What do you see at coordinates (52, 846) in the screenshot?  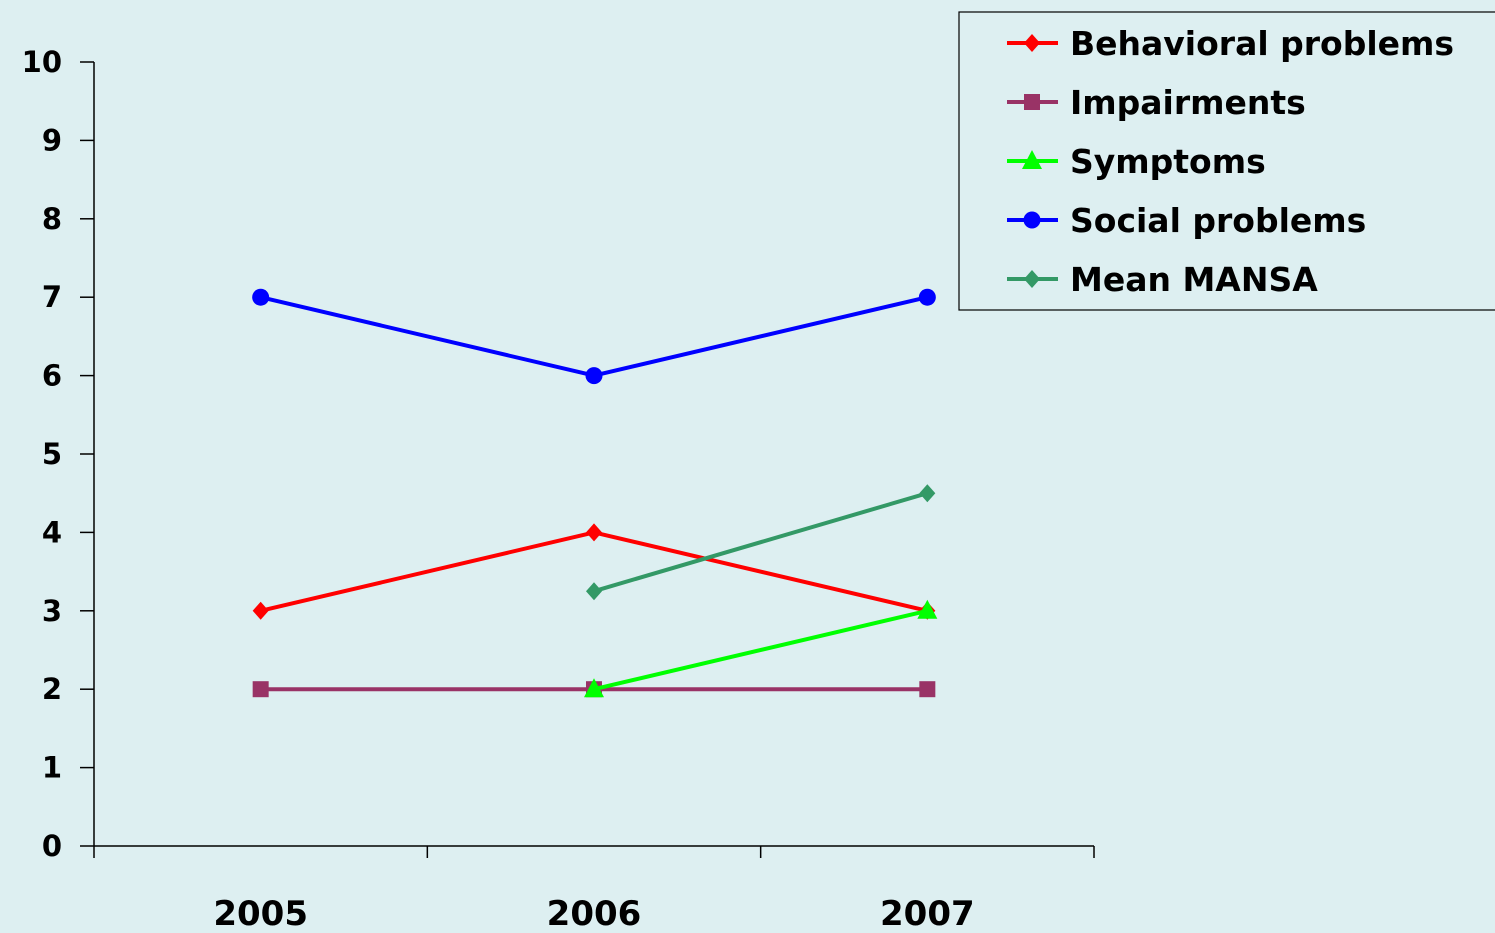 I see `y-tick-label: 0` at bounding box center [52, 846].